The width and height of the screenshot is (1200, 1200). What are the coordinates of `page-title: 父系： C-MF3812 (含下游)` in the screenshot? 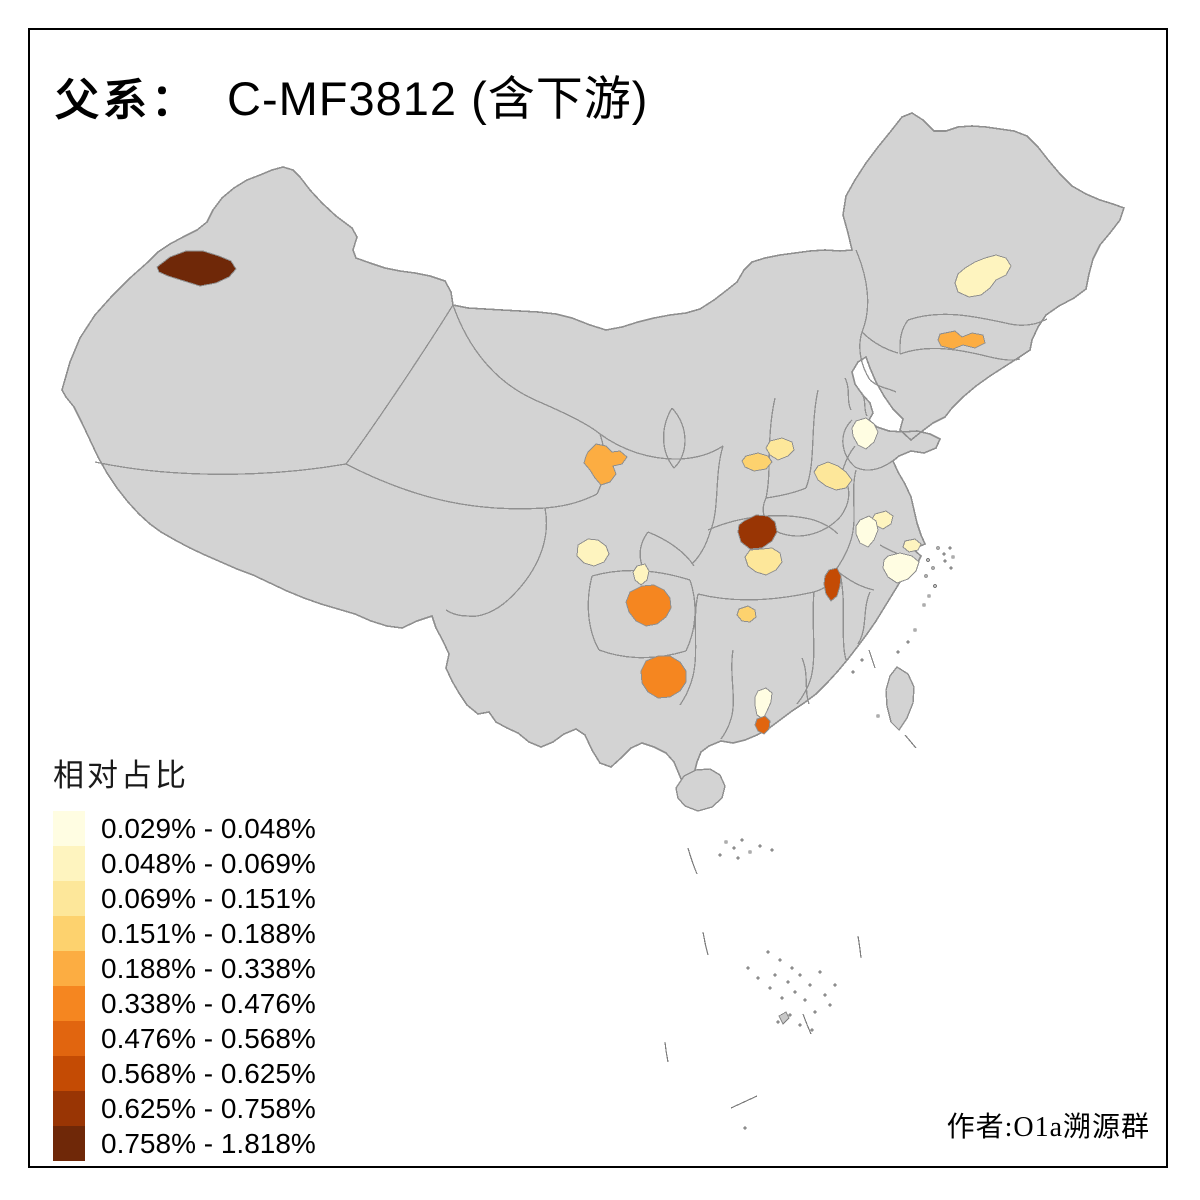 It's located at (351, 94).